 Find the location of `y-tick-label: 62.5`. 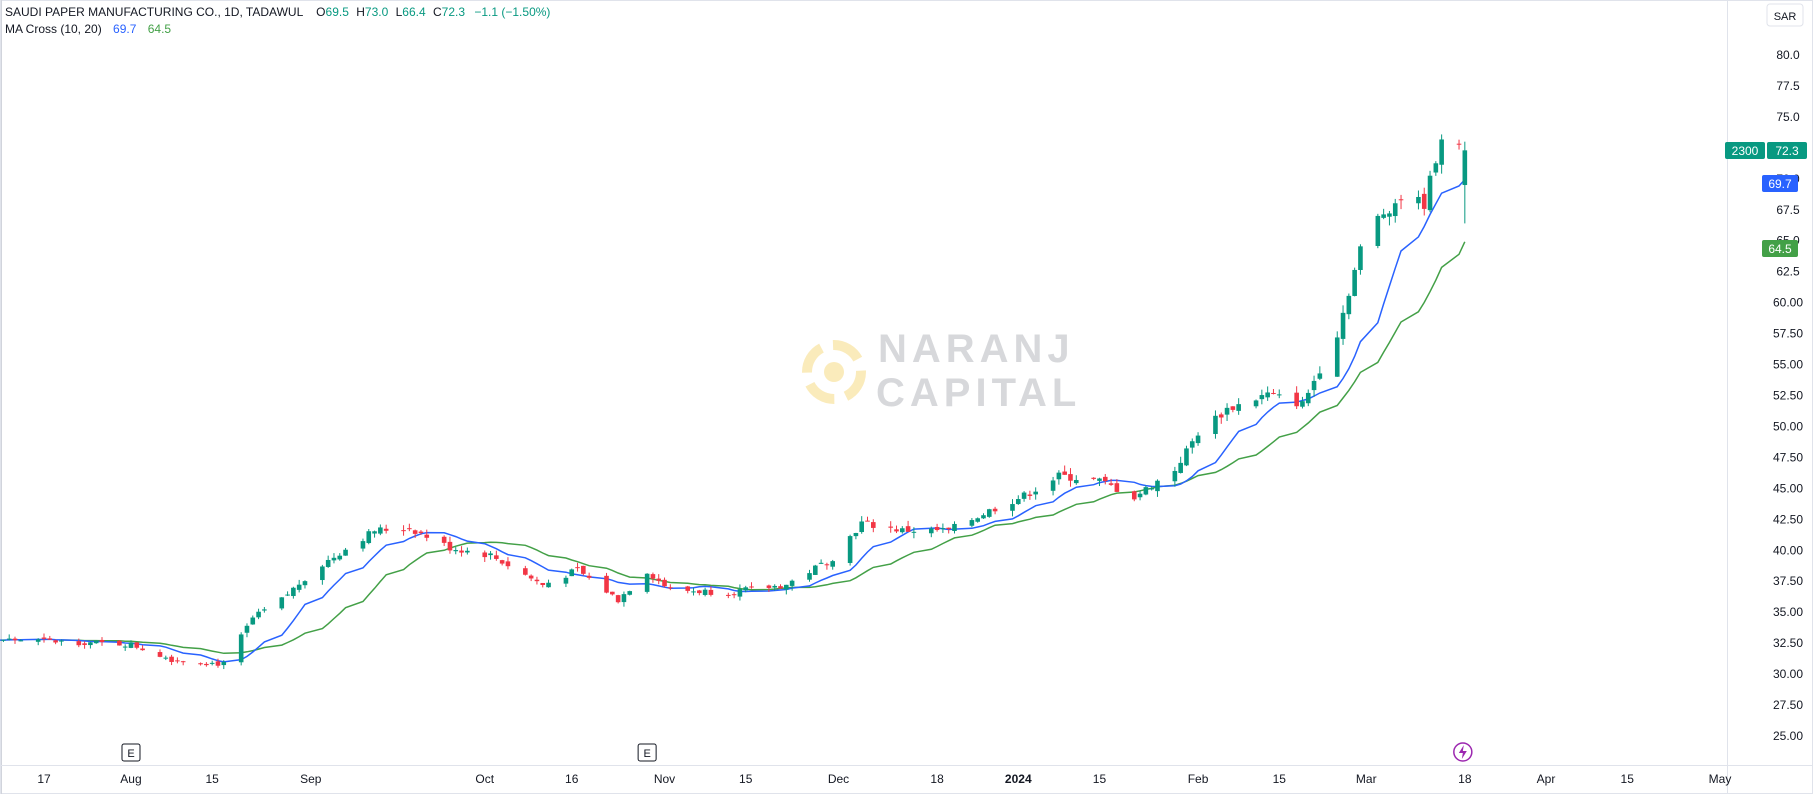

y-tick-label: 62.5 is located at coordinates (1788, 272).